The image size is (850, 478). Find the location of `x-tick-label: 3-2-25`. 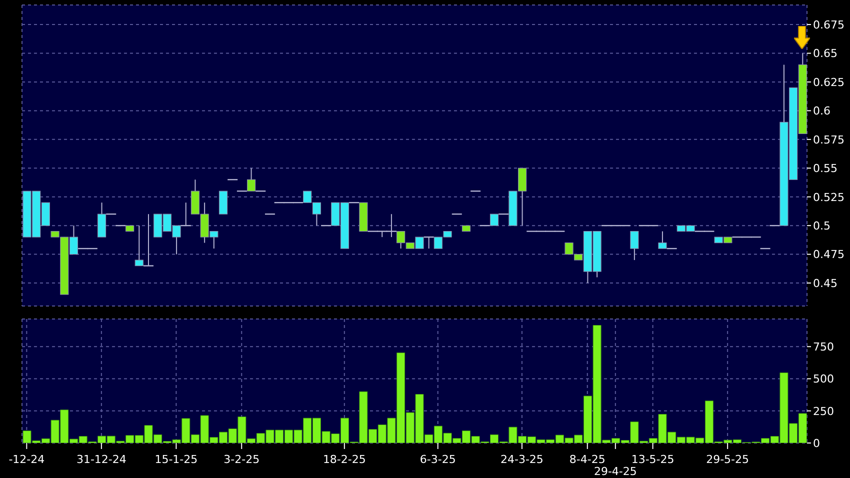

x-tick-label: 3-2-25 is located at coordinates (242, 459).